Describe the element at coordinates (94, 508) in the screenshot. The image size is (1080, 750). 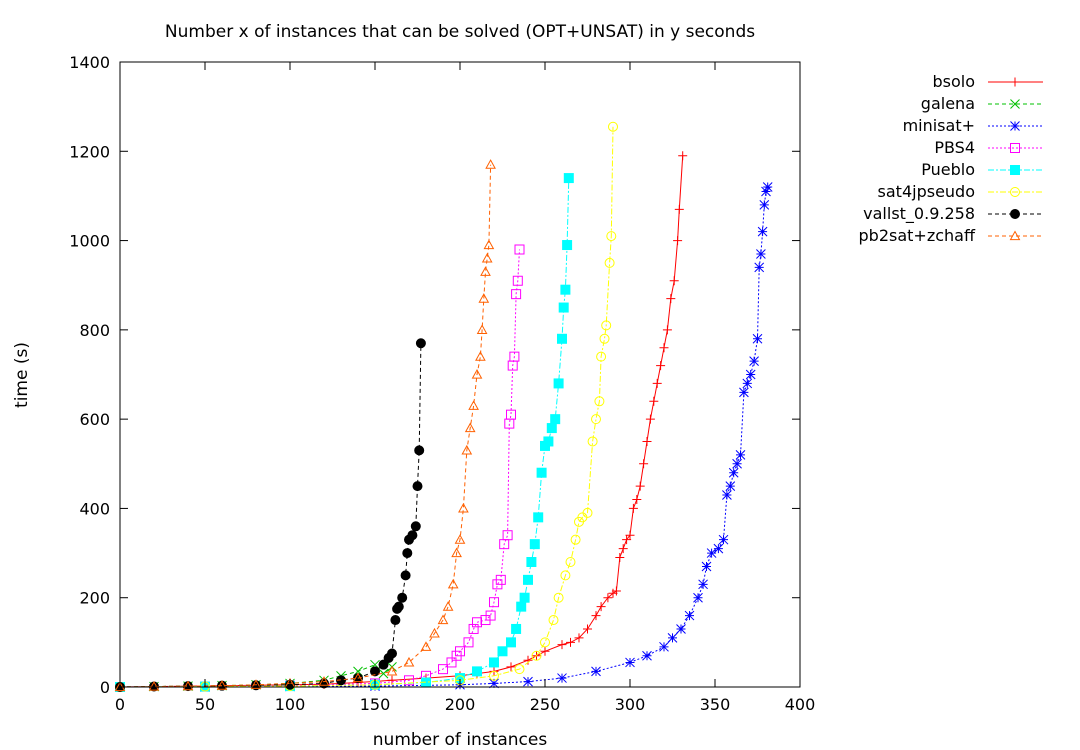
I see `y-tick-label: 400` at that location.